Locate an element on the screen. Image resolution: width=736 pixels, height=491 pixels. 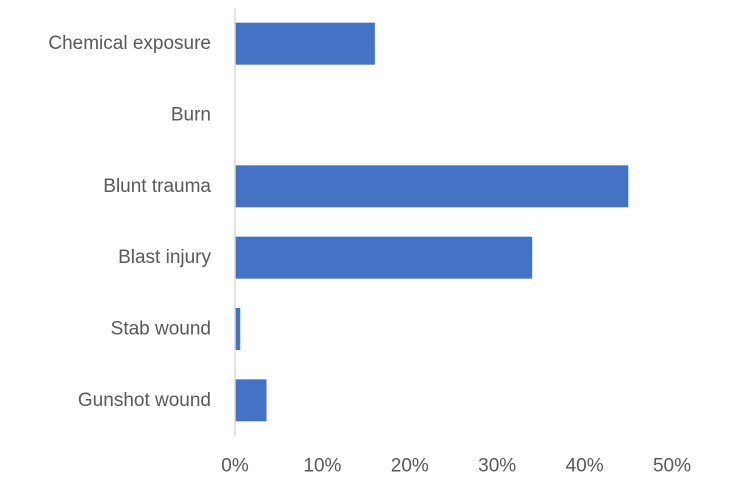
category-label-burn: Burn is located at coordinates (191, 115).